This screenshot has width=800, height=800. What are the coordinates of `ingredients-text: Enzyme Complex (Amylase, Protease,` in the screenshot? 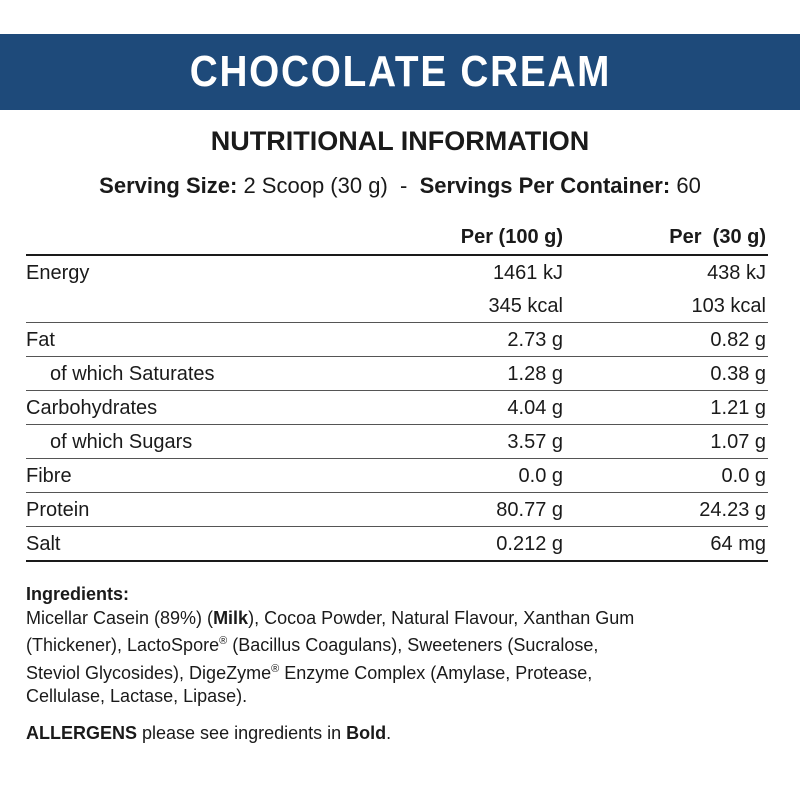 It's located at (436, 672).